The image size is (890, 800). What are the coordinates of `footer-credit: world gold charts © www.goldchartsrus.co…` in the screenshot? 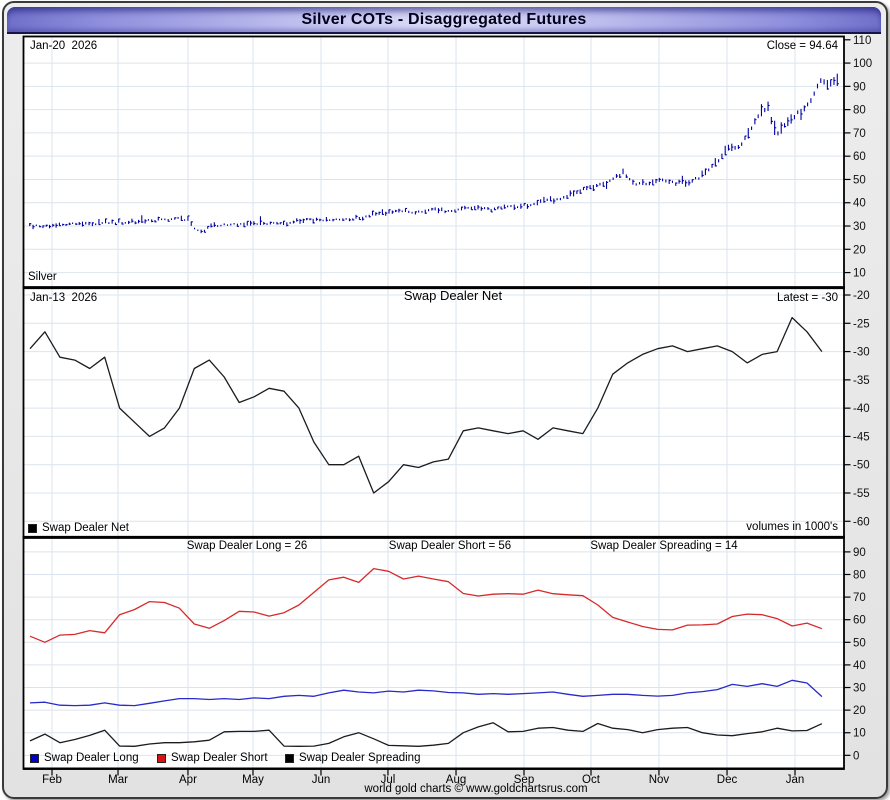 It's located at (476, 789).